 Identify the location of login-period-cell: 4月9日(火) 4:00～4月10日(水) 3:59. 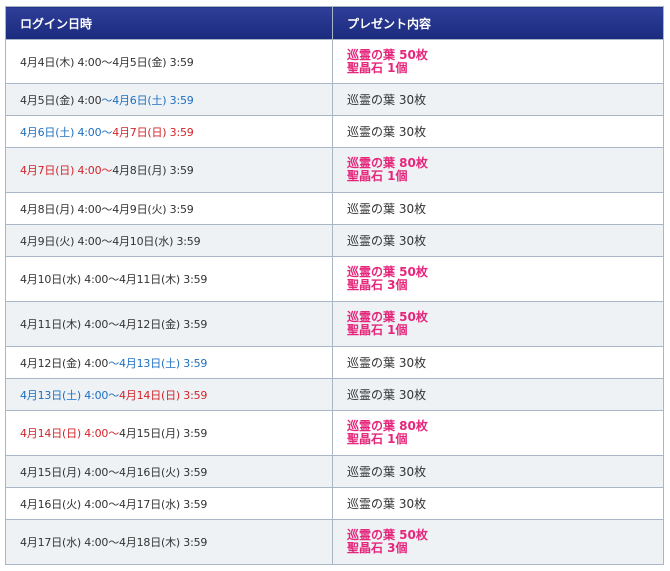
(169, 240).